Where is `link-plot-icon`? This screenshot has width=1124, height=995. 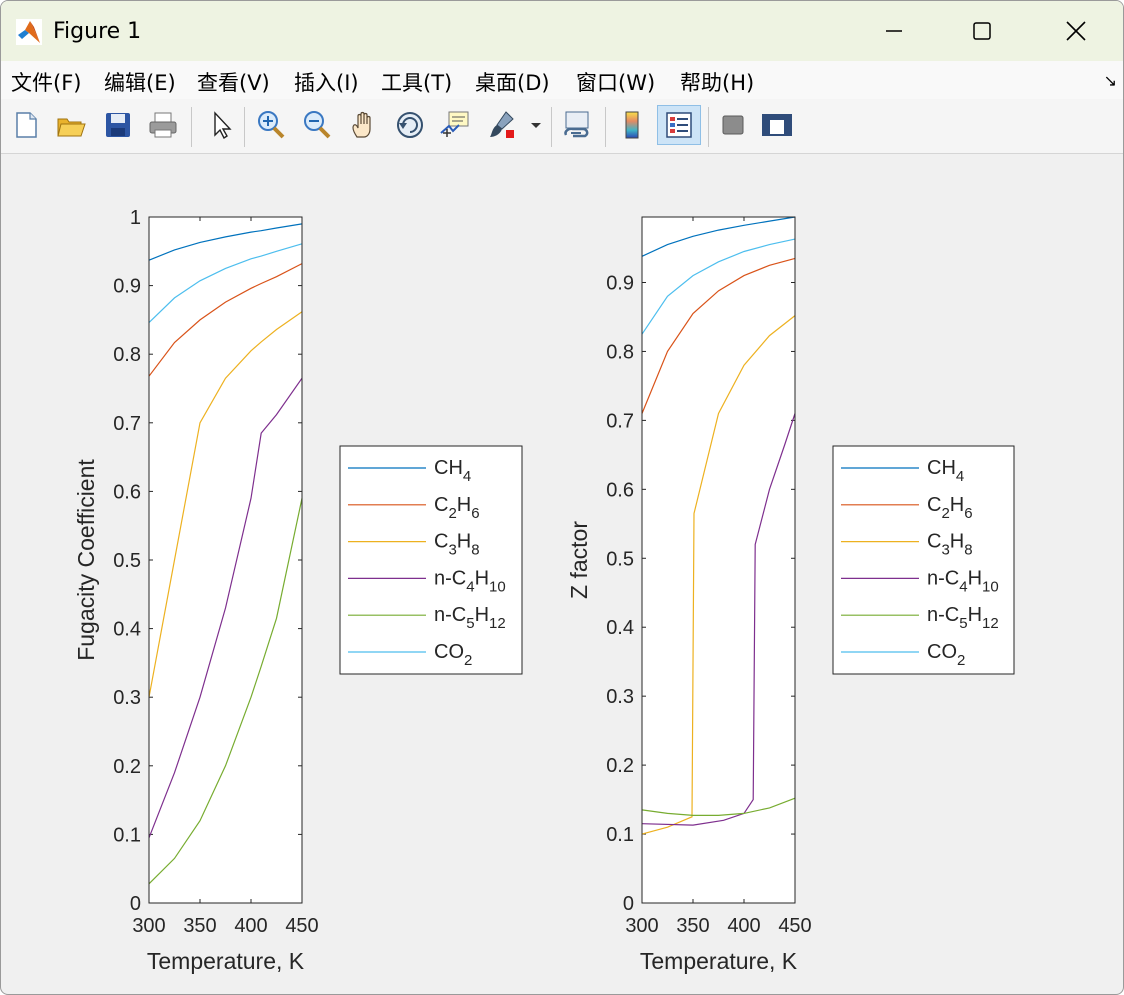
link-plot-icon is located at coordinates (578, 125).